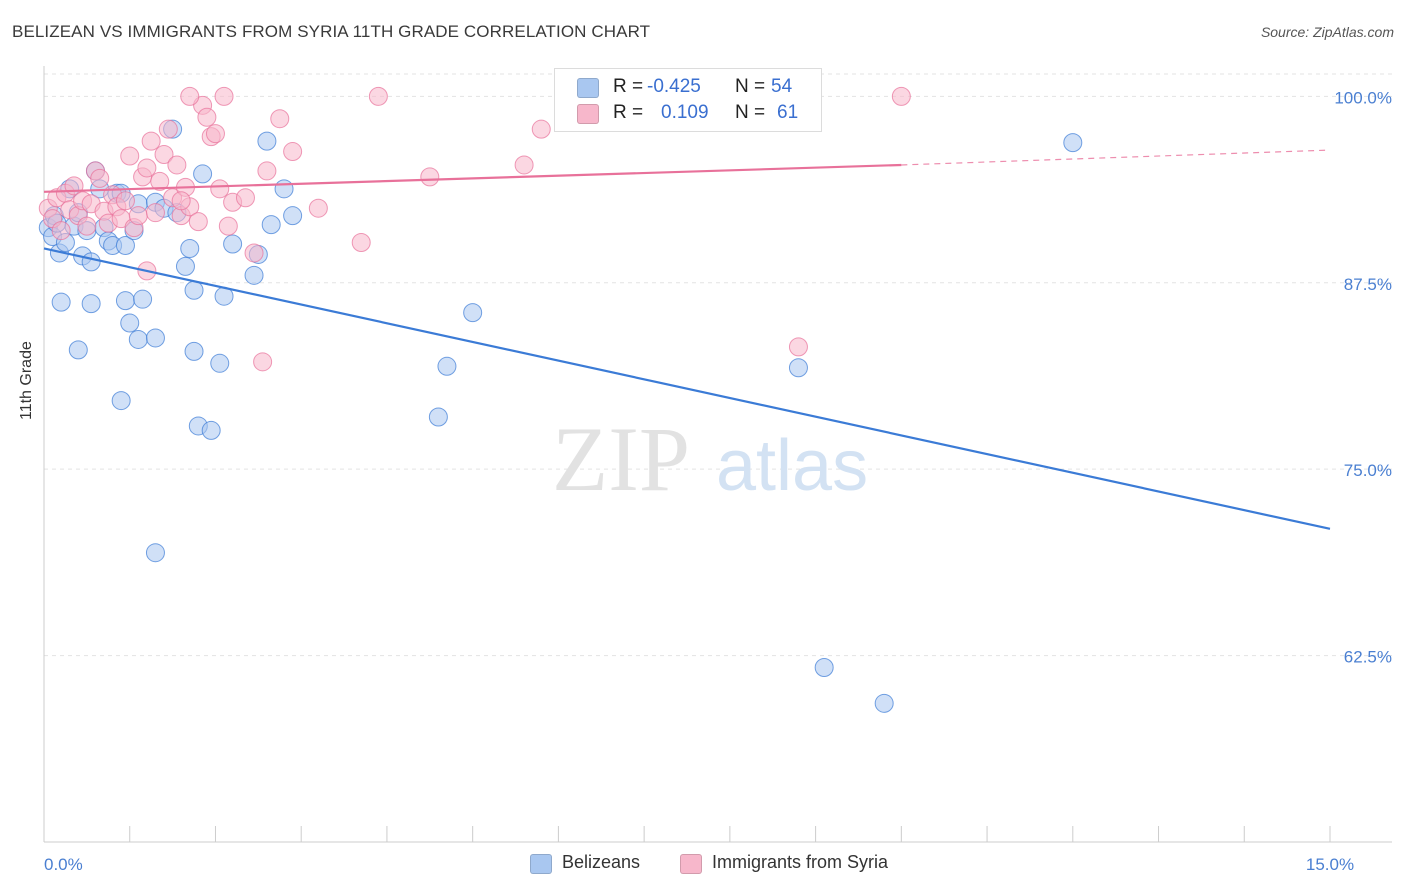 The height and width of the screenshot is (892, 1406). I want to click on watermark-atlas: atlas, so click(792, 466).